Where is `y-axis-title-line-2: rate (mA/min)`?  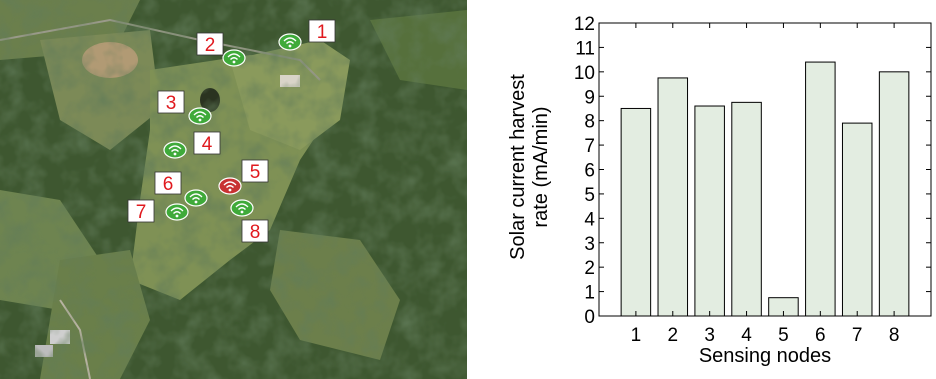 y-axis-title-line-2: rate (mA/min) is located at coordinates (541, 166).